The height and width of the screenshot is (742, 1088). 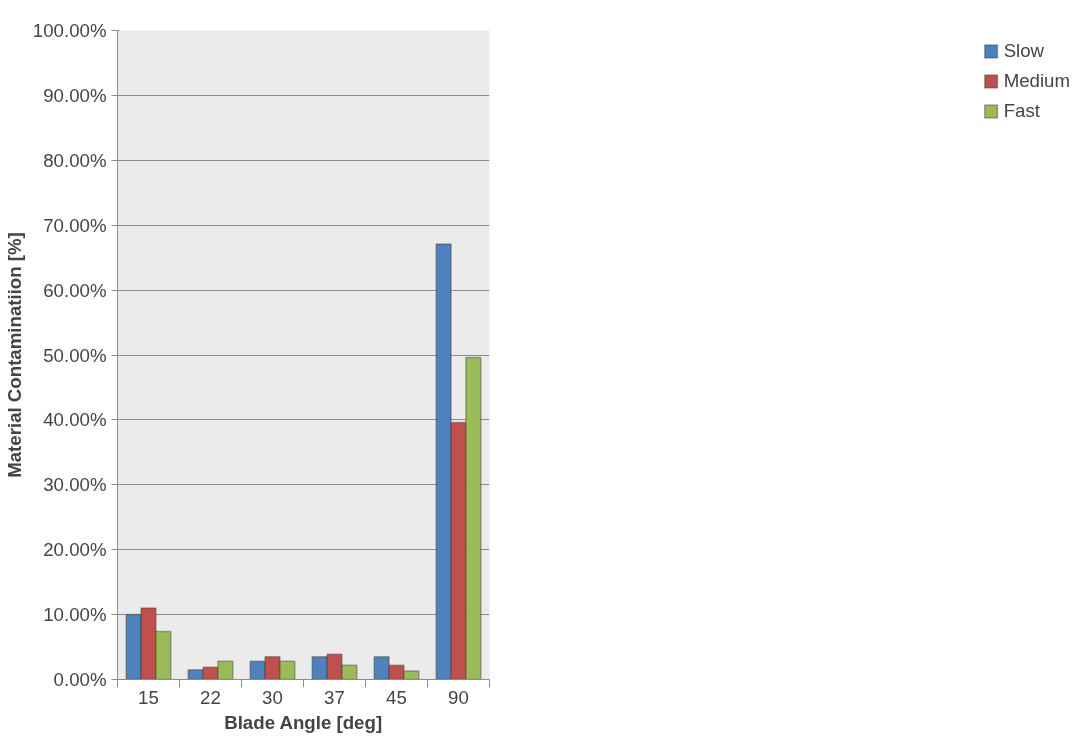 I want to click on y-tick-label: 90.00%, so click(x=75, y=95).